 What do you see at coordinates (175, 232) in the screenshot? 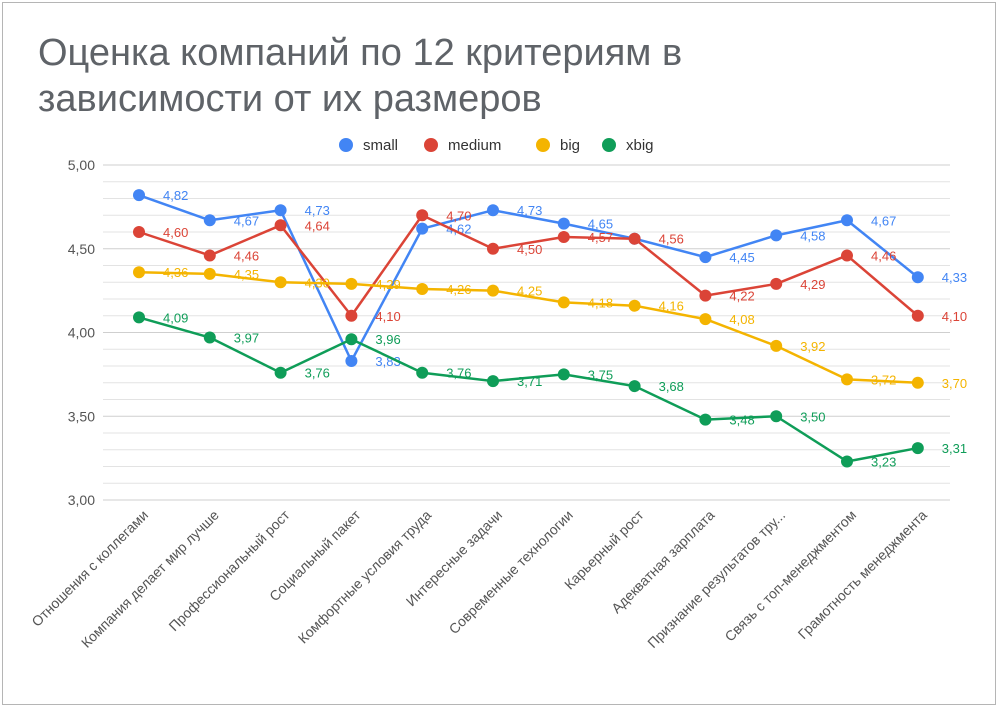
I see `data-label-medium: 4,60` at bounding box center [175, 232].